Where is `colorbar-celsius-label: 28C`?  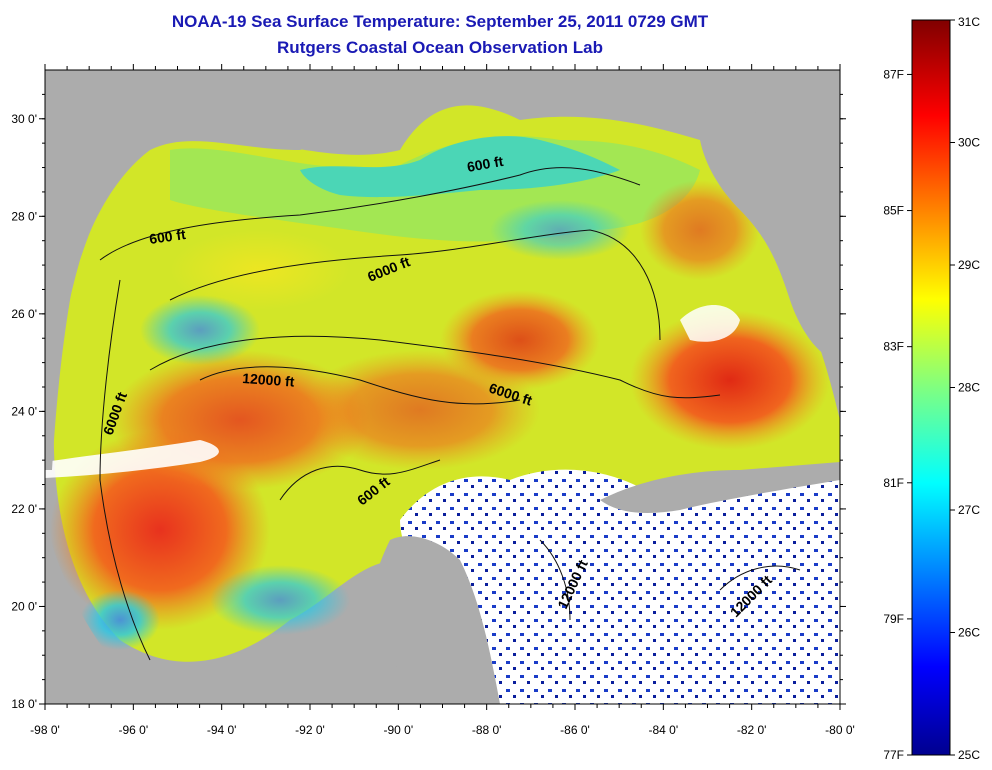 colorbar-celsius-label: 28C is located at coordinates (969, 388).